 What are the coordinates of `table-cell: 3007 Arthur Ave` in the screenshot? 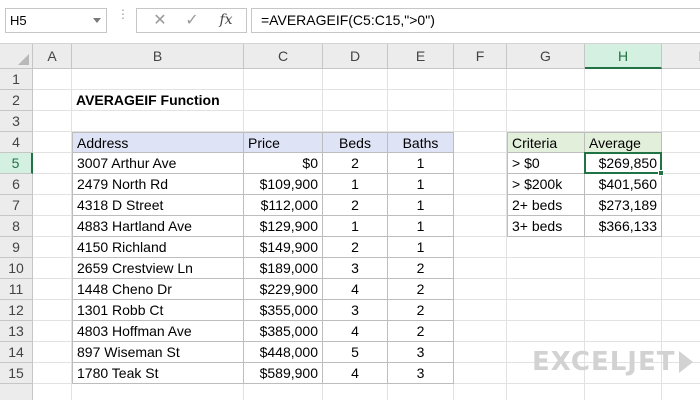 It's located at (158, 163).